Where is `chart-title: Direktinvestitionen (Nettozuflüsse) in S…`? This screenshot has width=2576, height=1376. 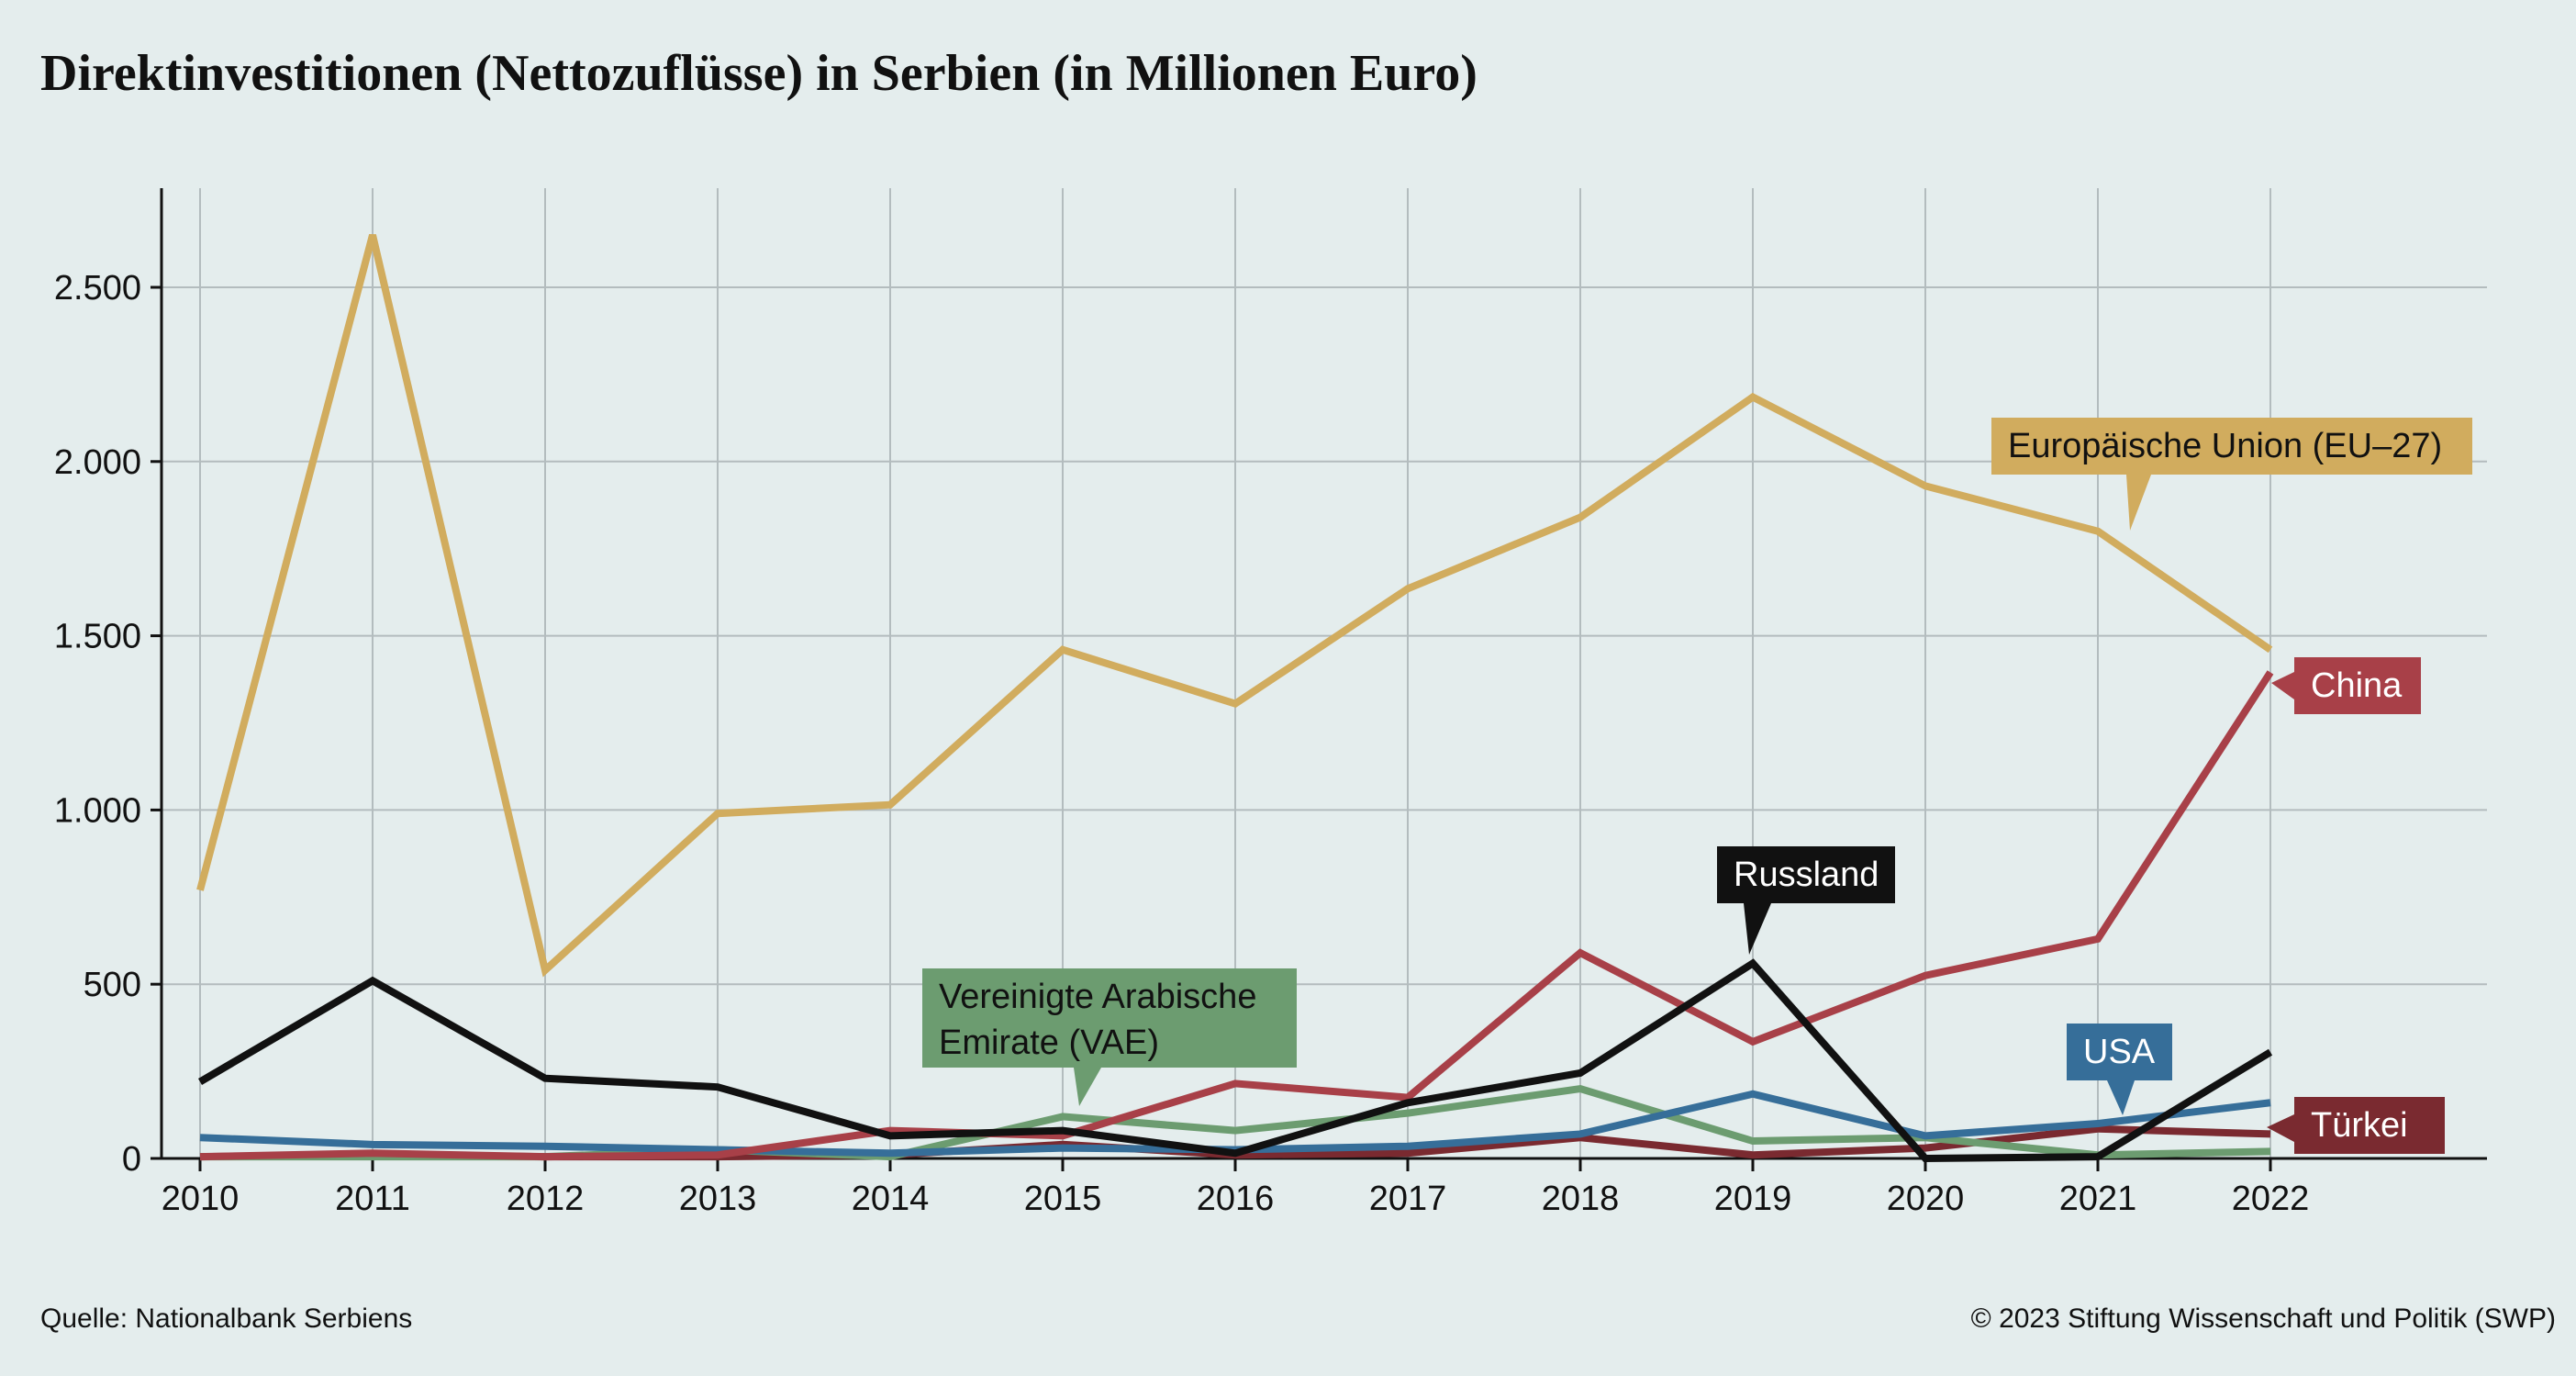
chart-title: Direktinvestitionen (Nettozuflüsse) in S… is located at coordinates (759, 74).